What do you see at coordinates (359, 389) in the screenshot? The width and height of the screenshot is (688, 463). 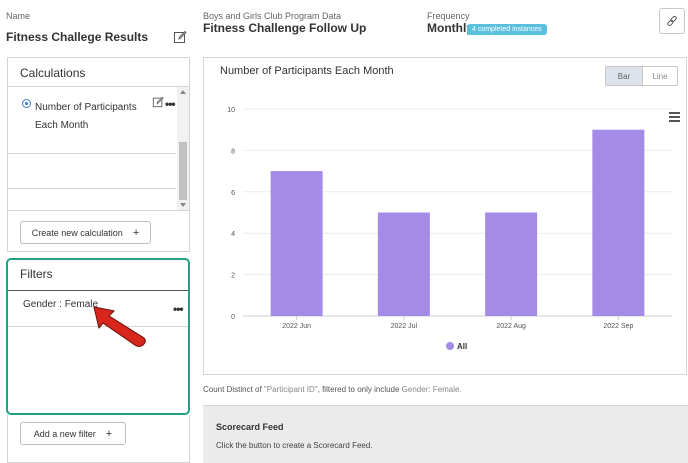 I see `description-mid: , filtered to only include` at bounding box center [359, 389].